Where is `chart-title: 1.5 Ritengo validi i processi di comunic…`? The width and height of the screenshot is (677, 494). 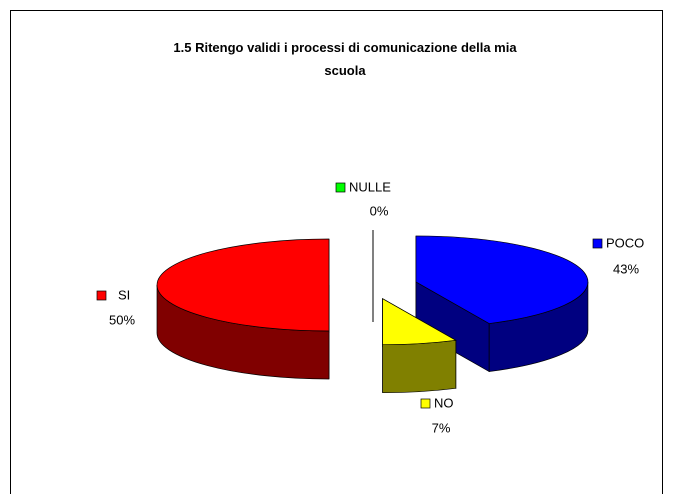 chart-title: 1.5 Ritengo validi i processi di comunic… is located at coordinates (345, 59).